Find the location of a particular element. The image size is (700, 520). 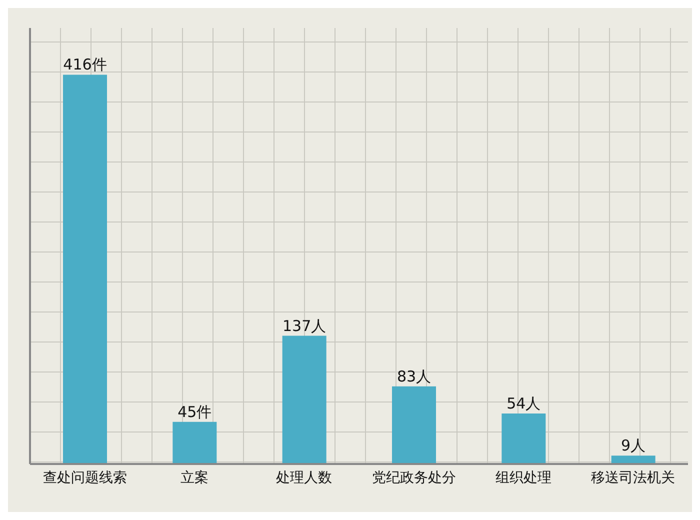

data-label: 9人 is located at coordinates (633, 445).